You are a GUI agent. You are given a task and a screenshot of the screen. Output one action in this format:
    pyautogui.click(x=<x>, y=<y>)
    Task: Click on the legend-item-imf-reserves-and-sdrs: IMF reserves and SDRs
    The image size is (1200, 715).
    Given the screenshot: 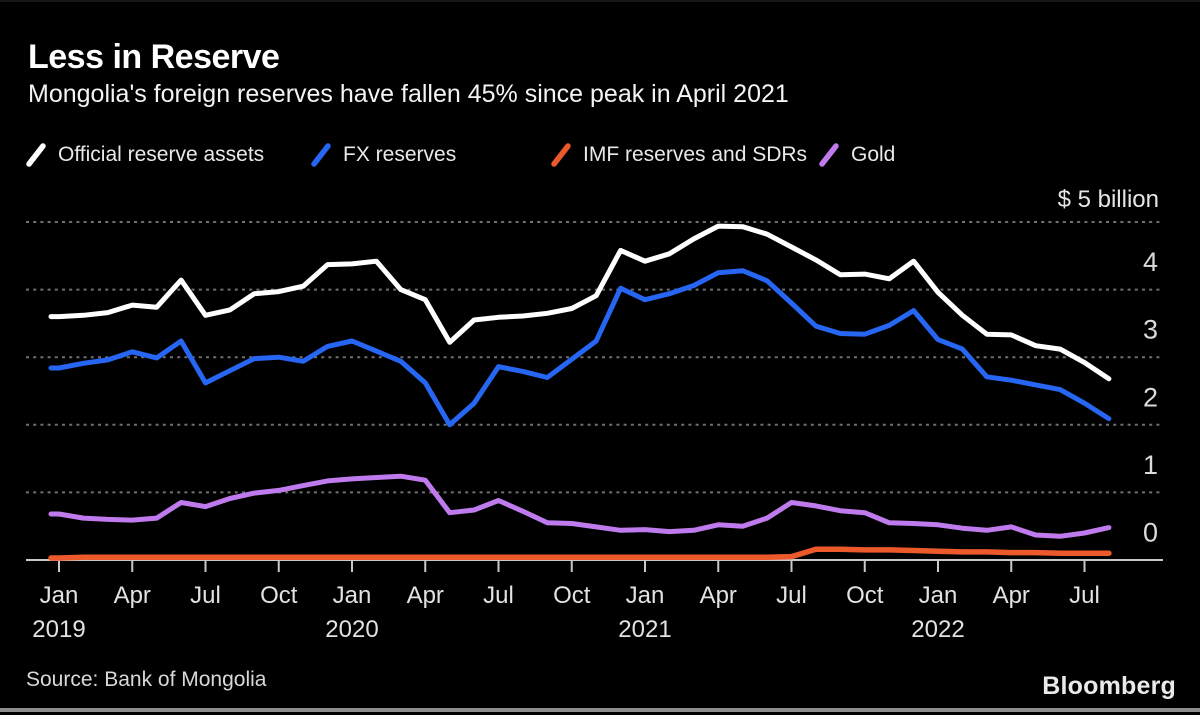 What is the action you would take?
    pyautogui.click(x=678, y=155)
    